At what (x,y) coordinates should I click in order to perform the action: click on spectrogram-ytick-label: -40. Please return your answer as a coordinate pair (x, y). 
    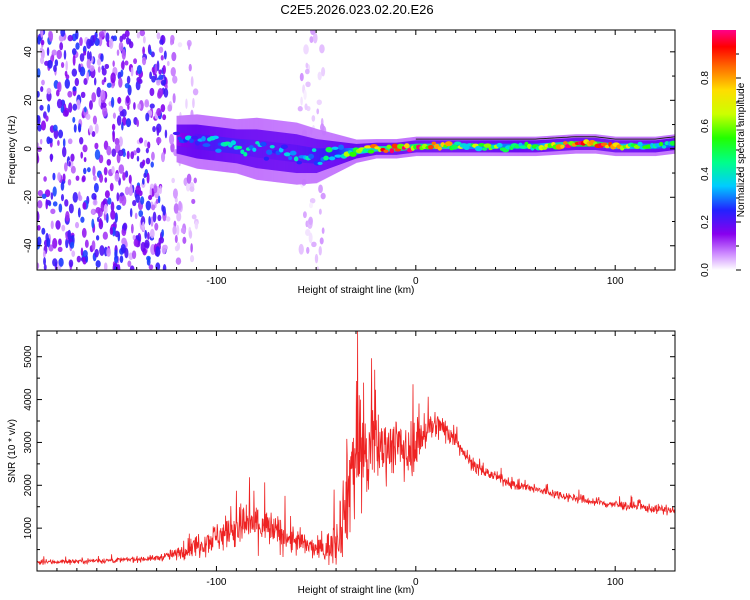
    Looking at the image, I should click on (28, 245).